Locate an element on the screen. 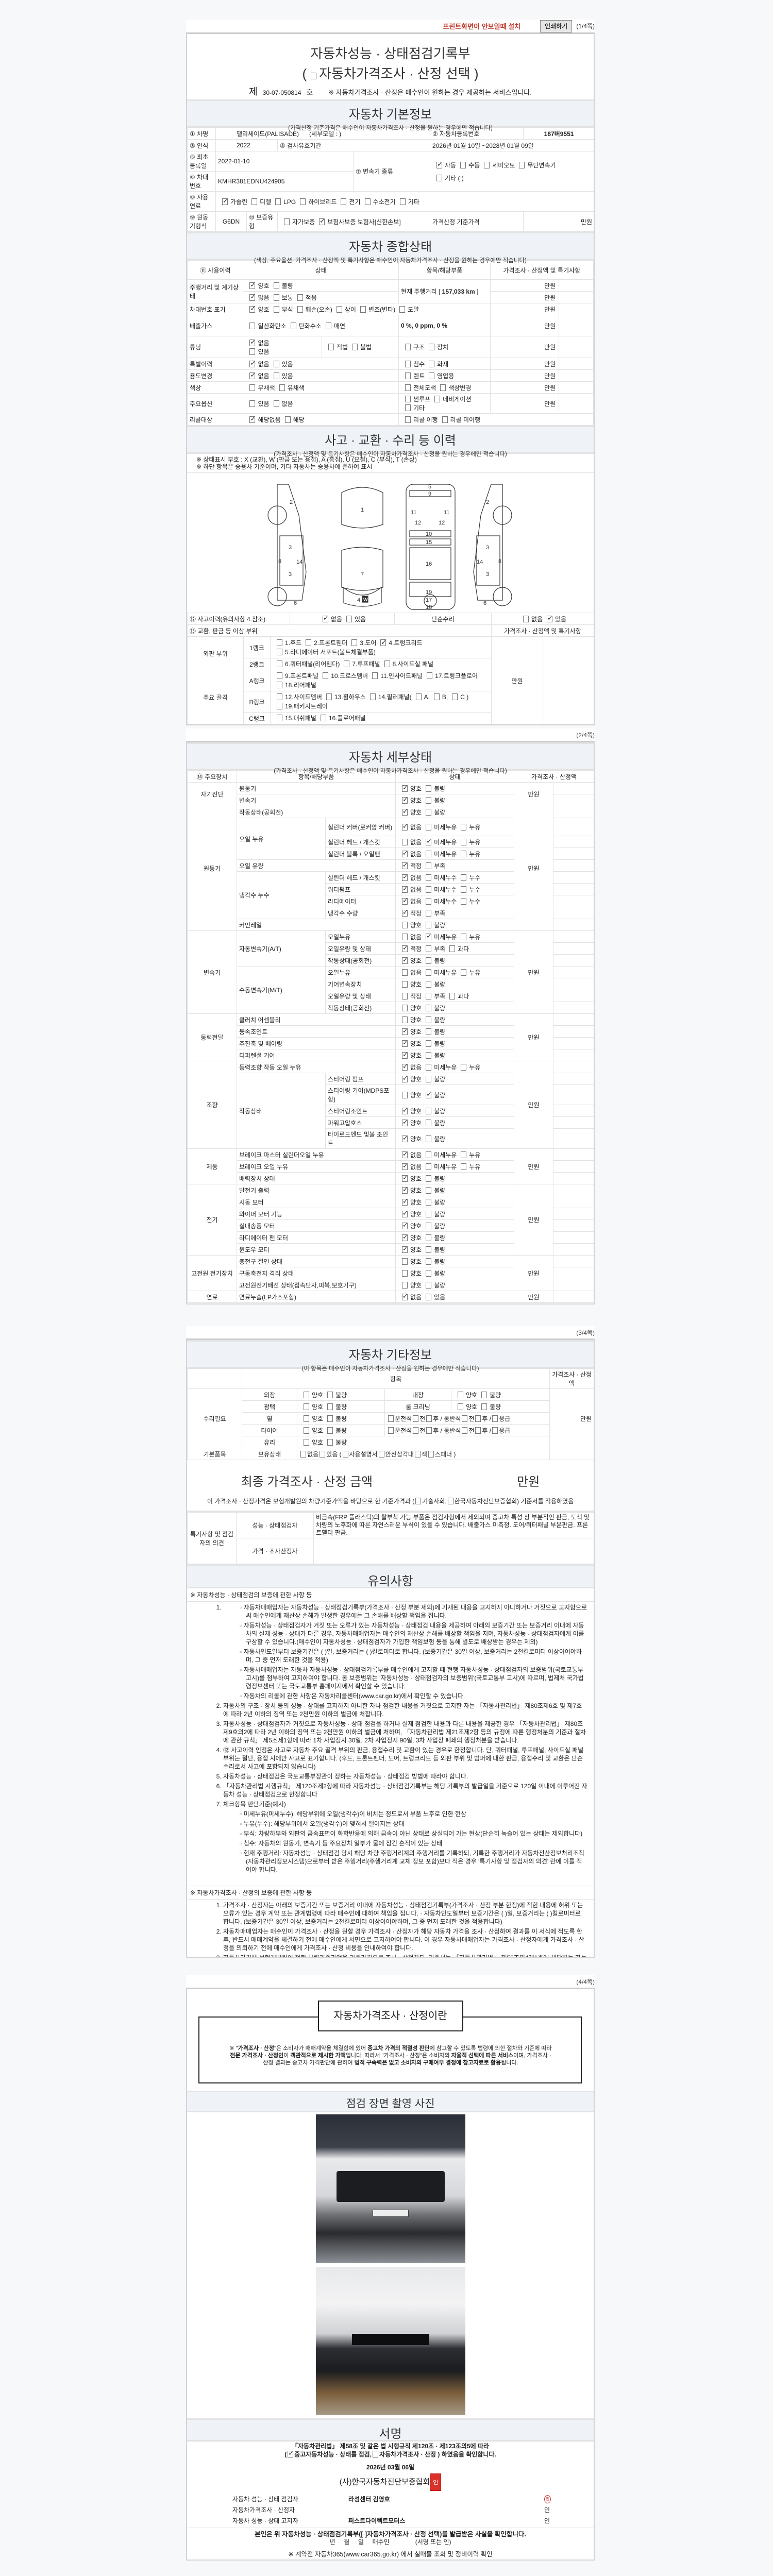  checkbox-option: 2.프론트휀더 is located at coordinates (324, 643).